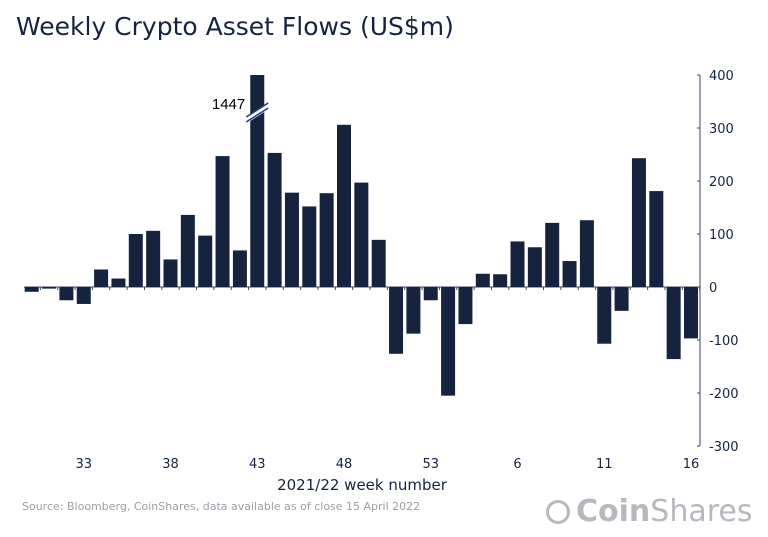 The image size is (768, 537). Describe the element at coordinates (724, 341) in the screenshot. I see `y-tick-label: -100` at that location.